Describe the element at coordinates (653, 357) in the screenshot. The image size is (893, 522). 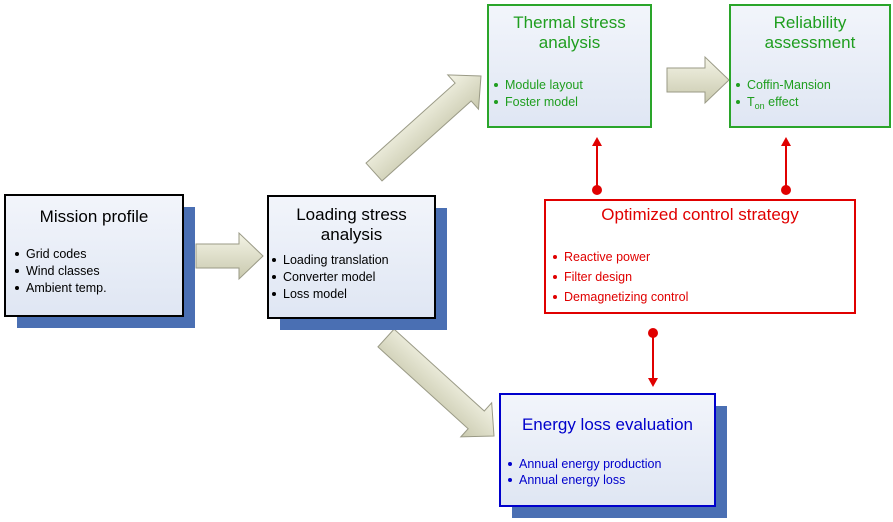
I see `connector-energy` at that location.